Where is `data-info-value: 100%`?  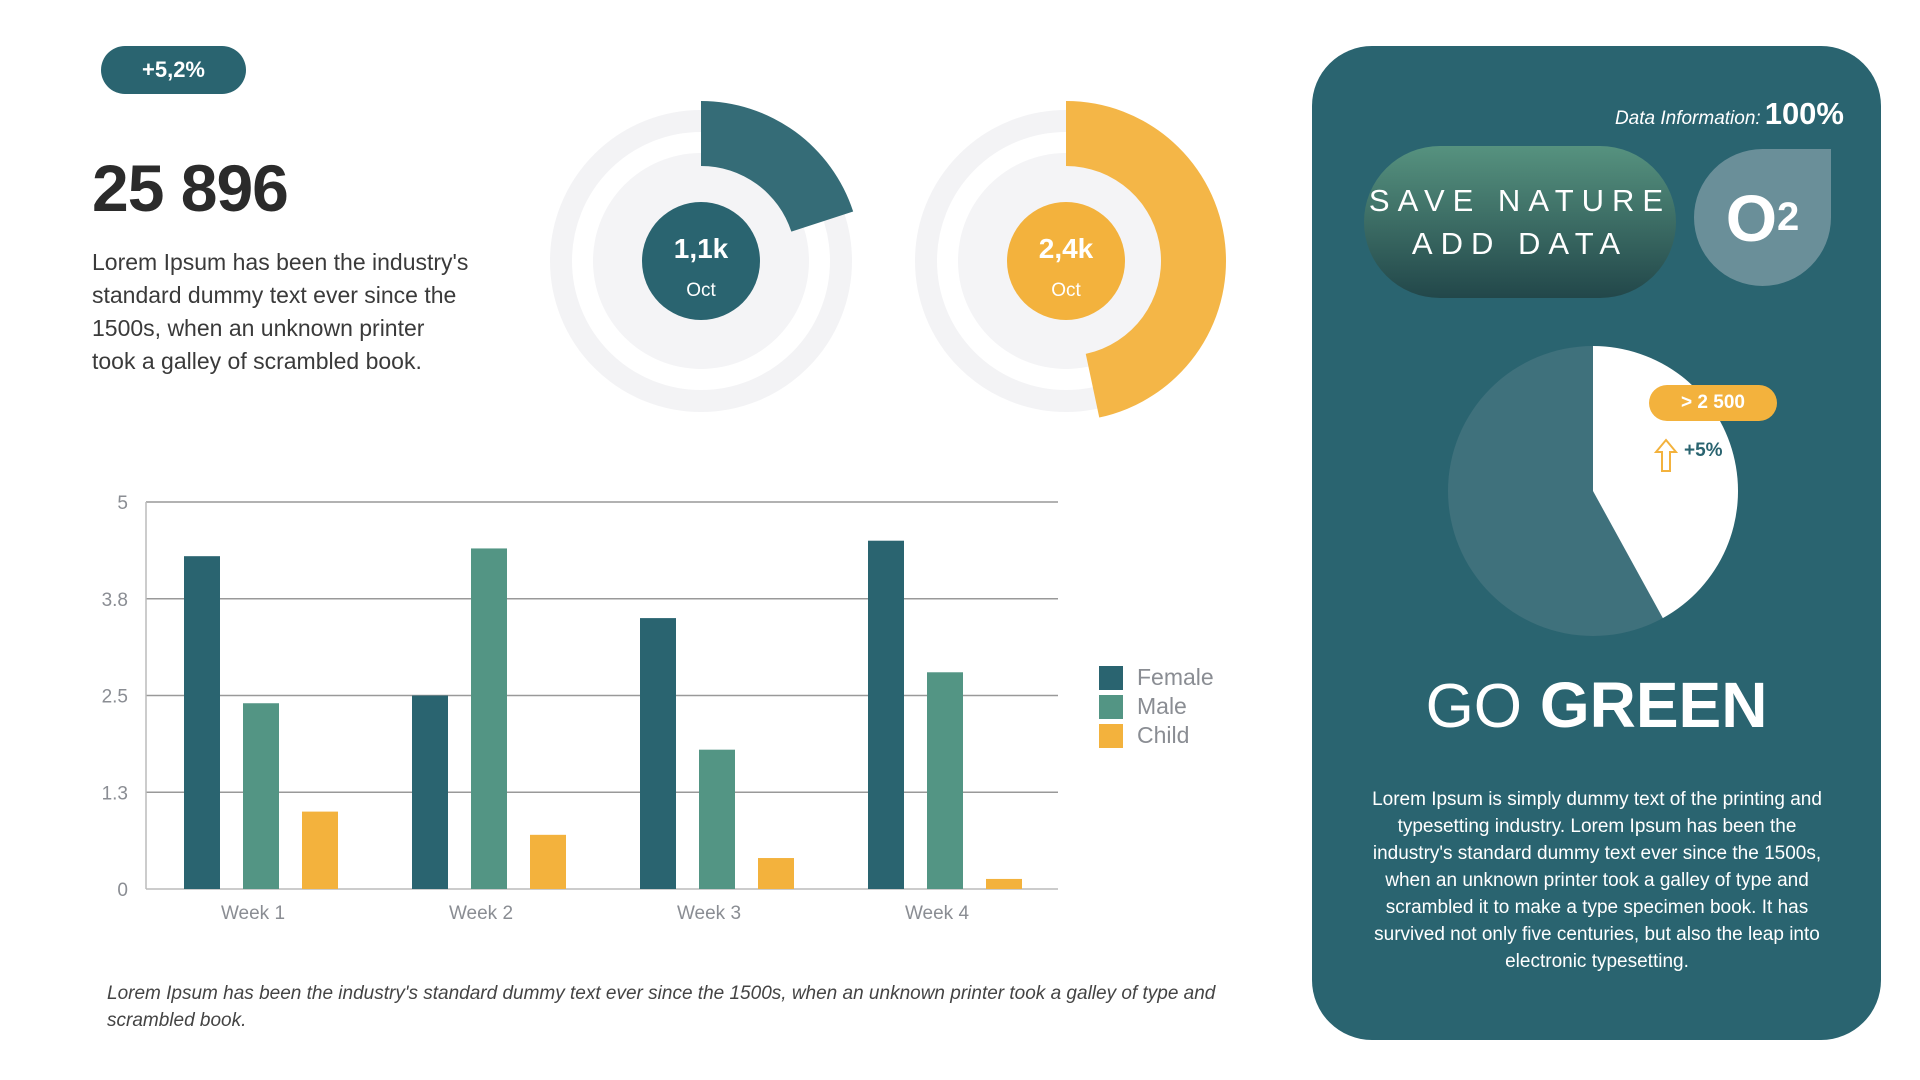 data-info-value: 100% is located at coordinates (1804, 113).